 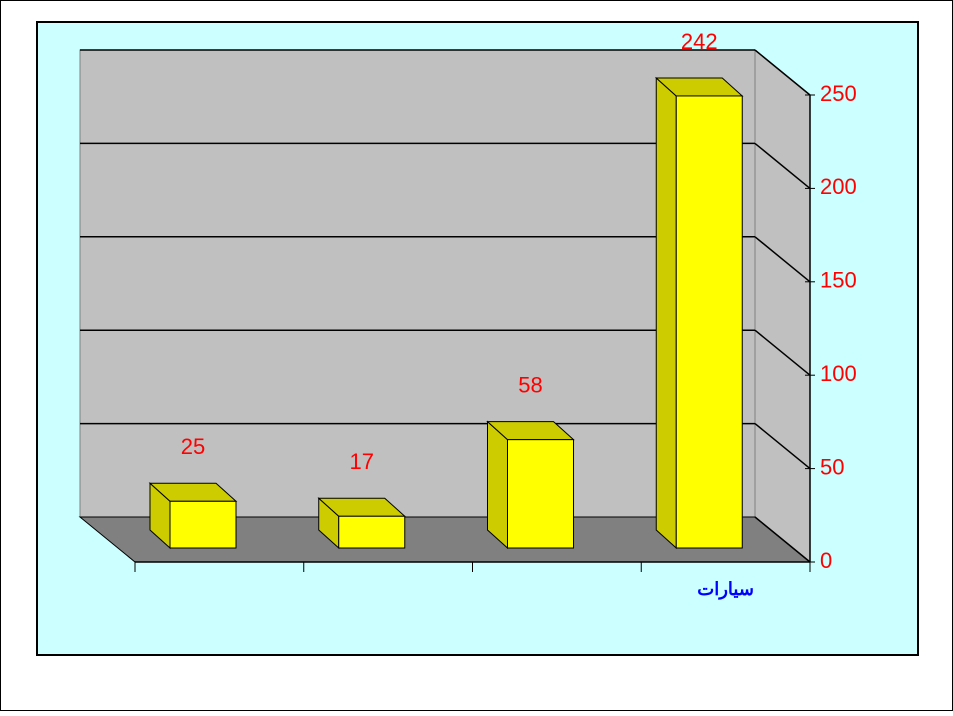 I want to click on y-tick-label: 250, so click(x=838, y=93).